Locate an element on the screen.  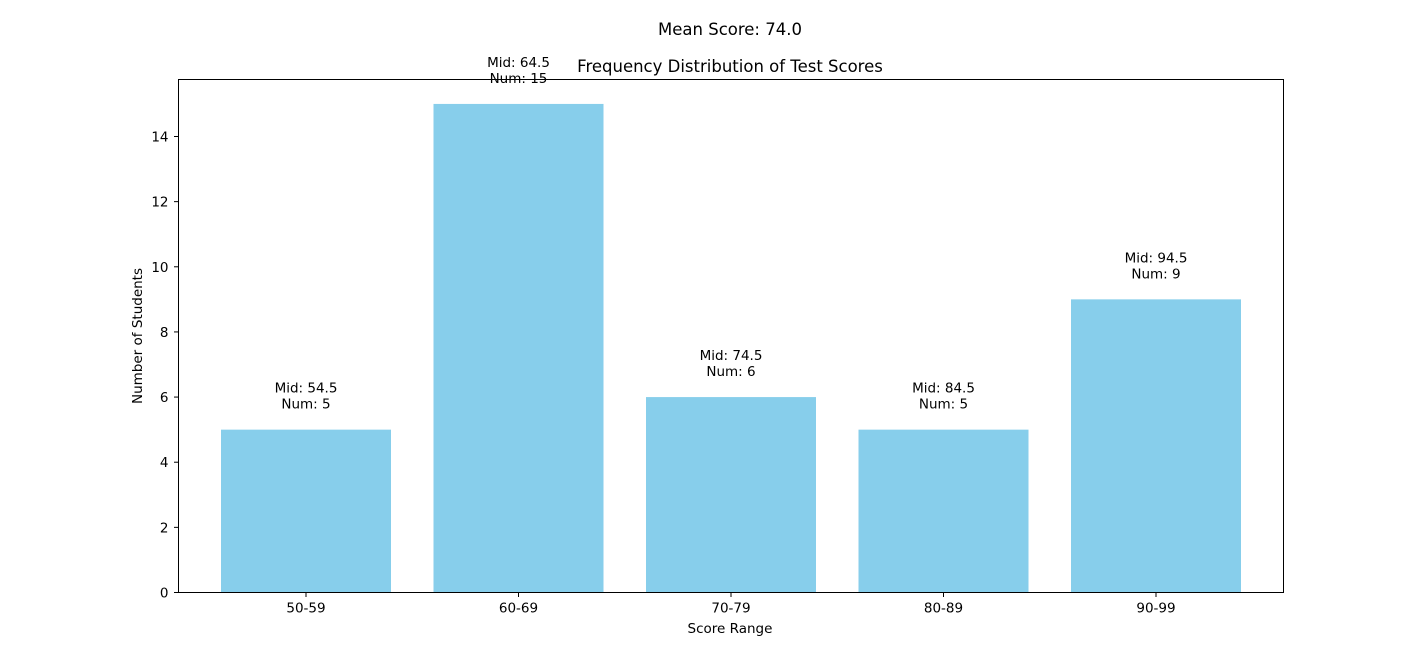
x-tick-label: 80-89 is located at coordinates (943, 609).